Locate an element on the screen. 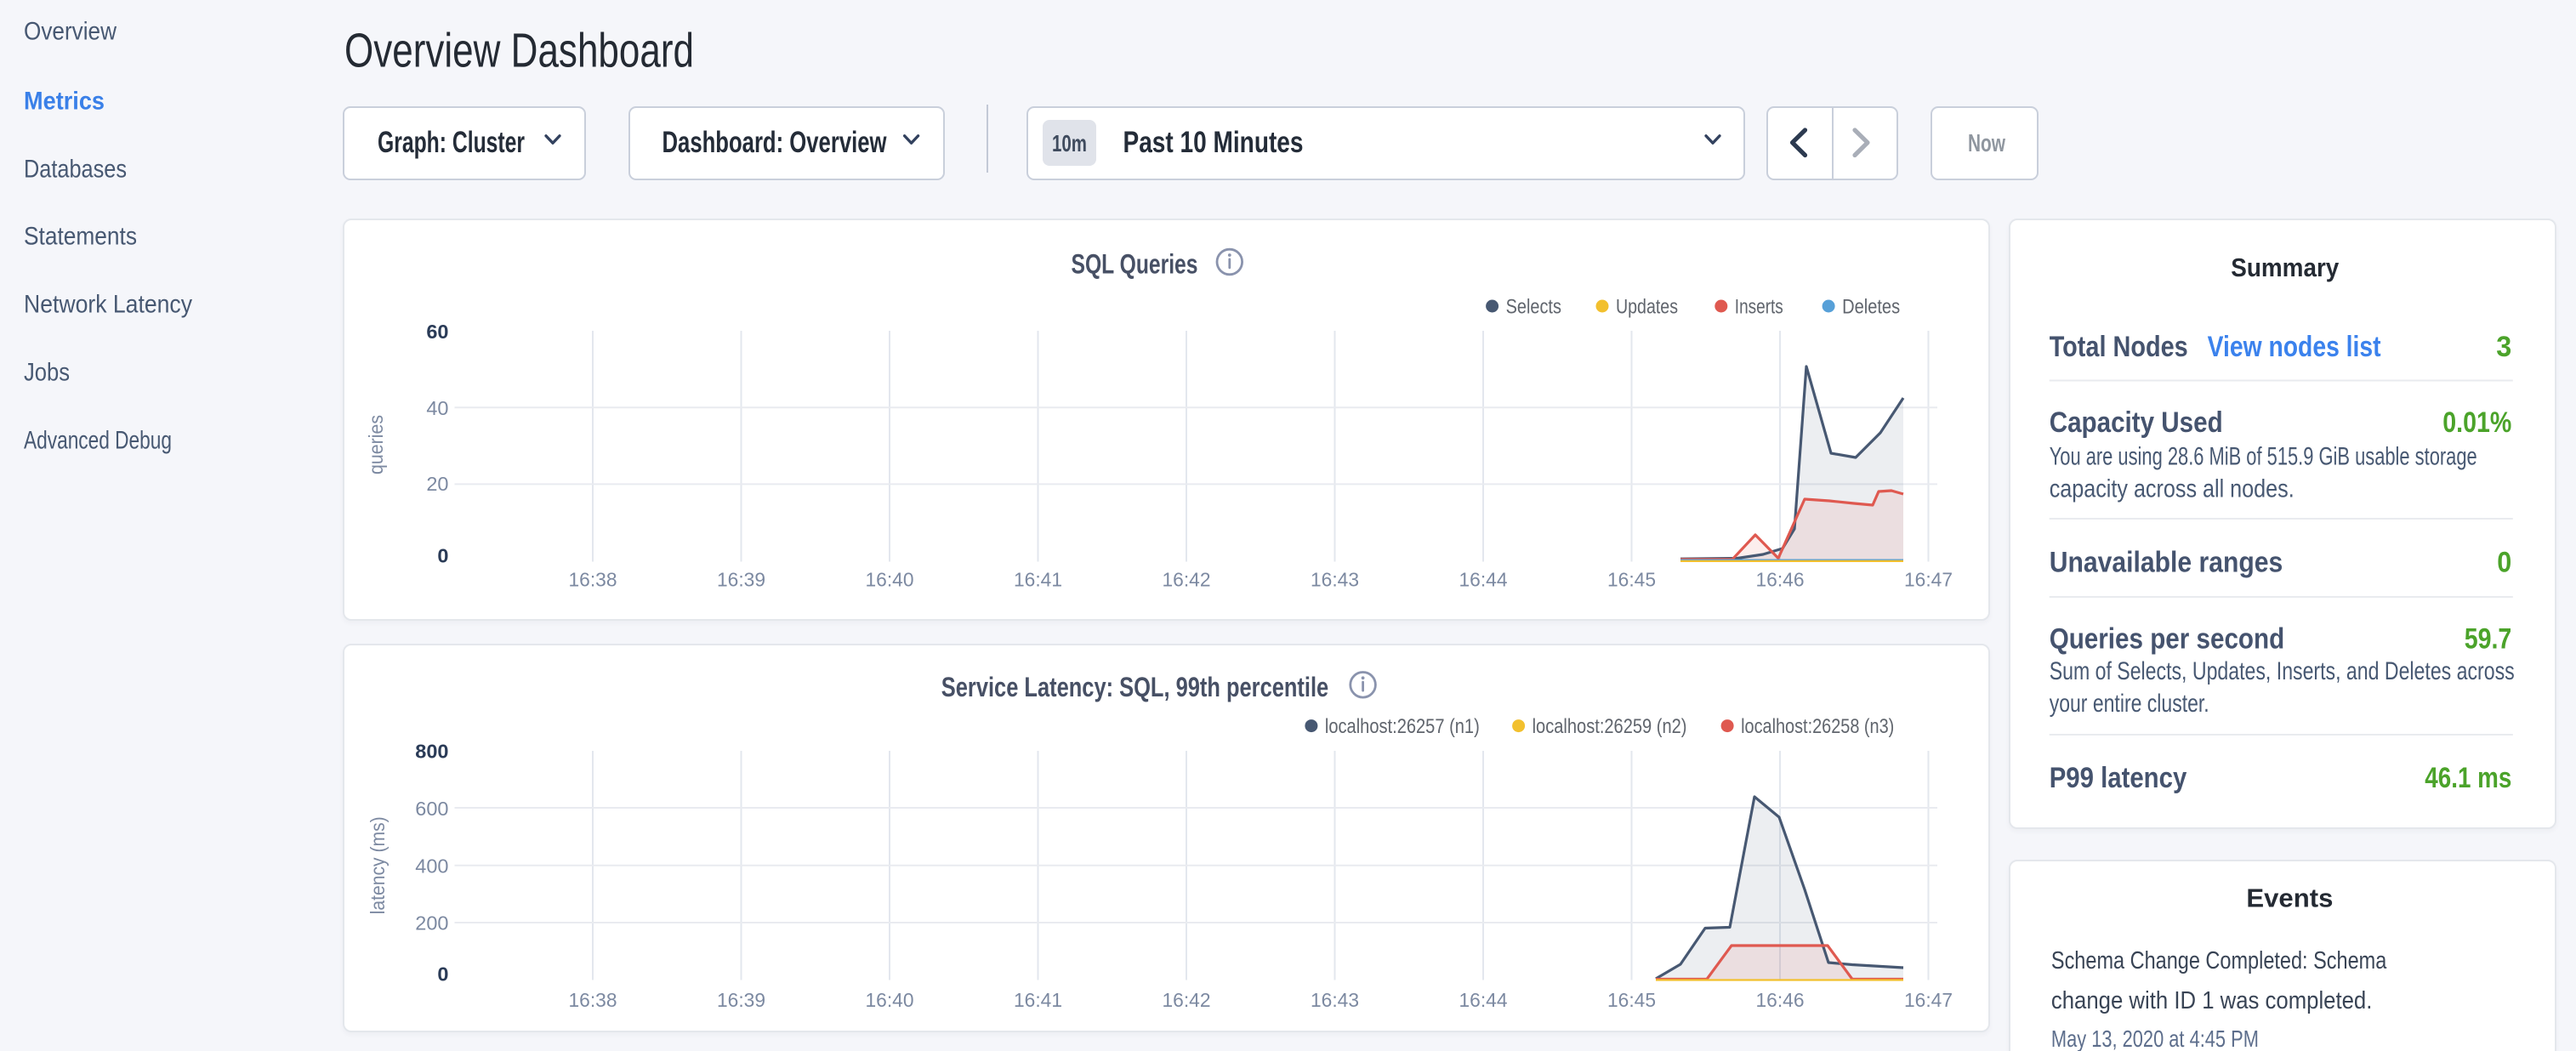 The height and width of the screenshot is (1051, 2576). svg-text:Service Latency: SQL, 99th per: Service Latency: SQL, 99th percentile is located at coordinates (1134, 687).